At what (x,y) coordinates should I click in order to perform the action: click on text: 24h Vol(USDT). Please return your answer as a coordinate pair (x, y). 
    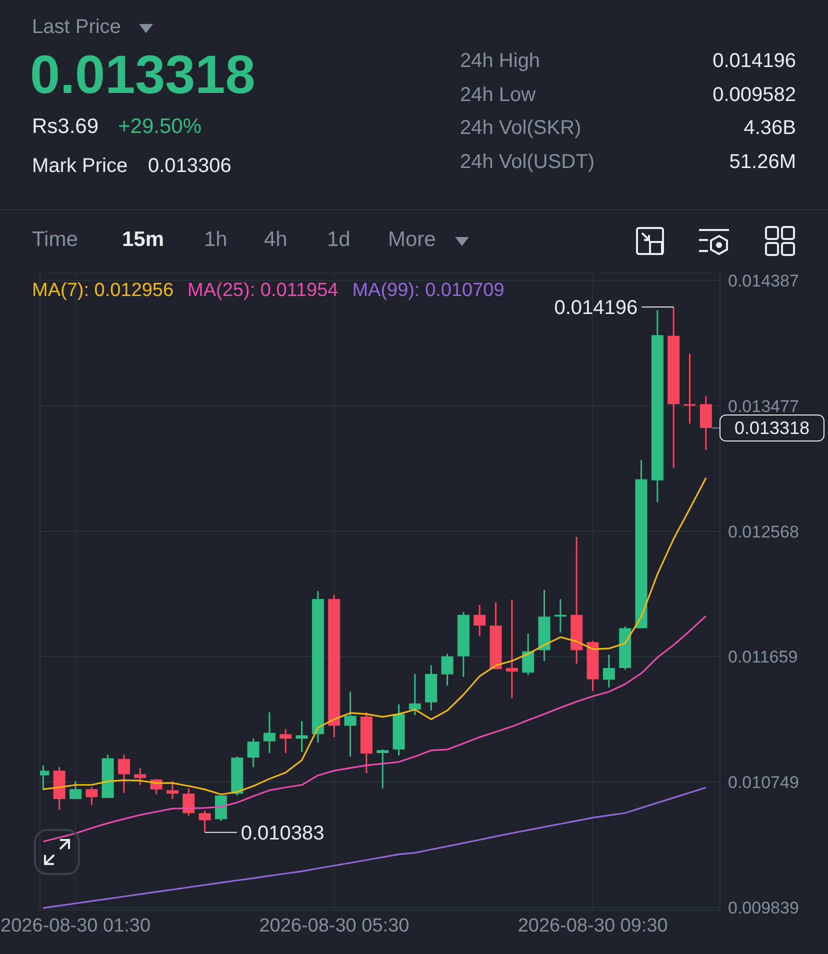
    Looking at the image, I should click on (527, 162).